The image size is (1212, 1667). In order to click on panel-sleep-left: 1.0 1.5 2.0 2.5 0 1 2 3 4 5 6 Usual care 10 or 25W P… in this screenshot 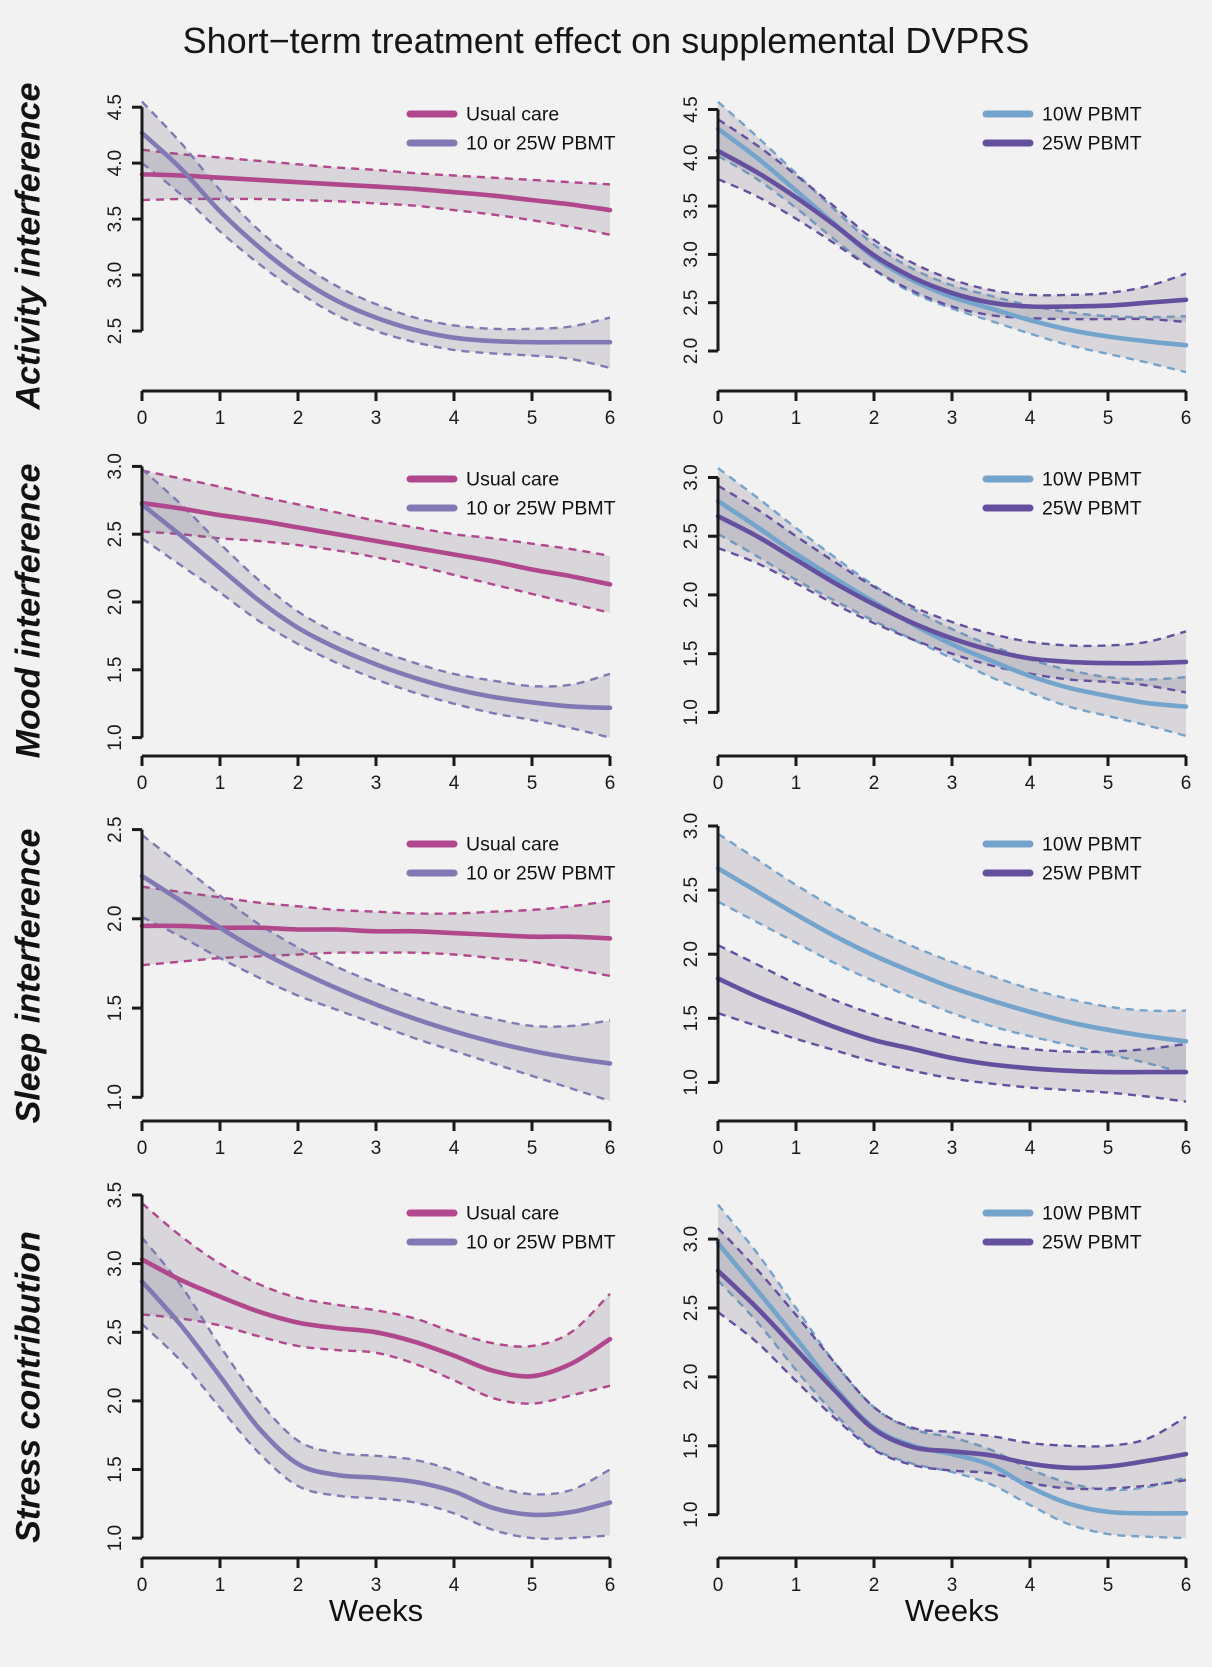, I will do `click(346, 990)`.